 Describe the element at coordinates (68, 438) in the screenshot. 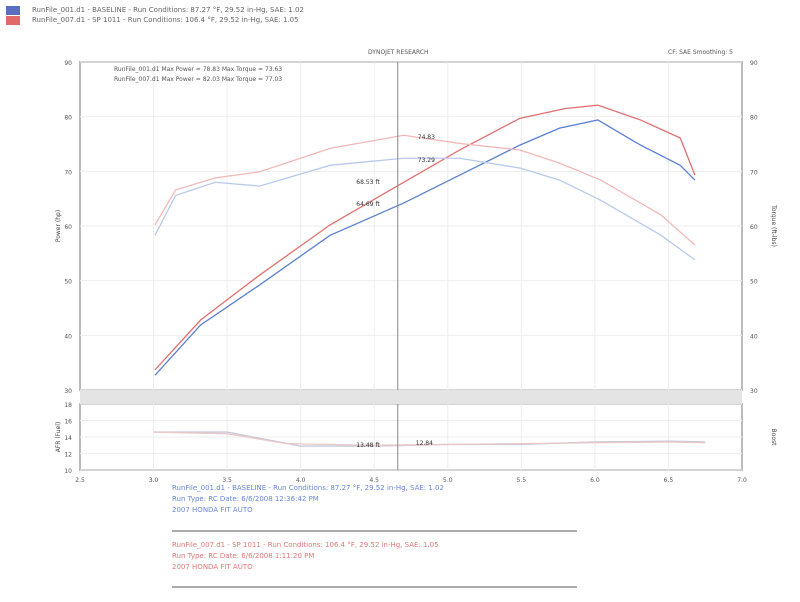

I see `y-tick-label: 14` at that location.